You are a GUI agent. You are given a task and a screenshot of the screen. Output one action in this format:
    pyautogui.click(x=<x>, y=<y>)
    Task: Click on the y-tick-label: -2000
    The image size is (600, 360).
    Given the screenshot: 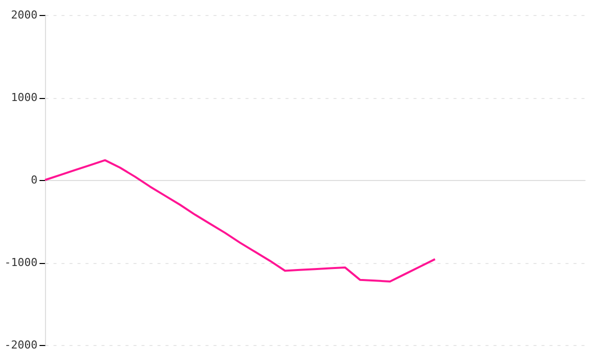 What is the action you would take?
    pyautogui.click(x=21, y=345)
    